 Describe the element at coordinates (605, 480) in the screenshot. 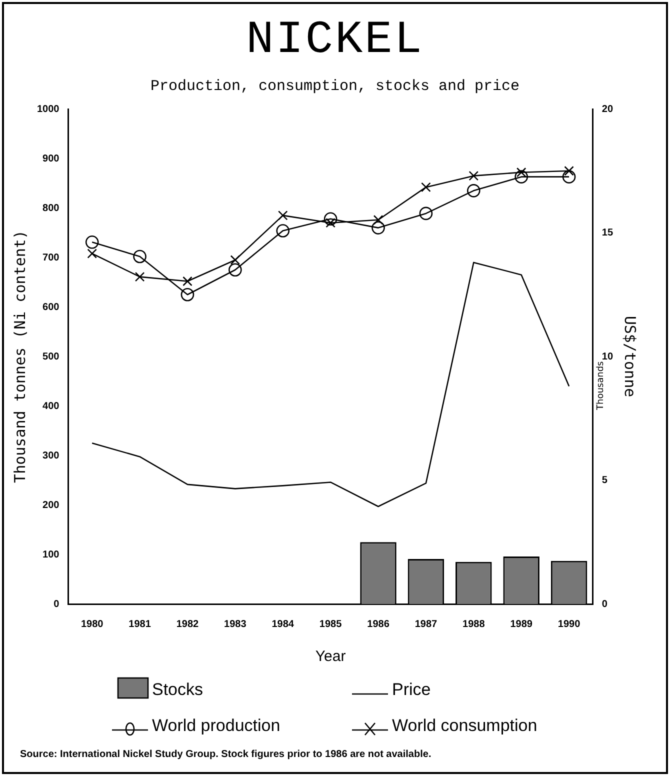

I see `y2-tick-label: 5` at that location.